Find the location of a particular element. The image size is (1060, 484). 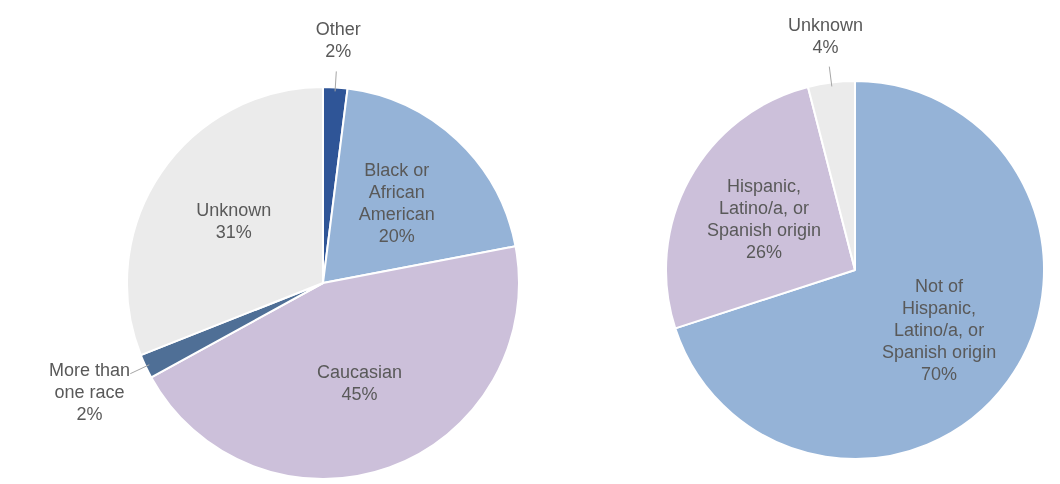

slice-label: Not of Hispanic, Latino/a, or Spanish origin is located at coordinates (939, 319).